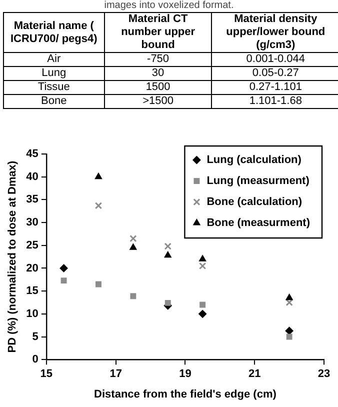 The height and width of the screenshot is (407, 338). I want to click on legend-label: Bone (calculation), so click(254, 202).